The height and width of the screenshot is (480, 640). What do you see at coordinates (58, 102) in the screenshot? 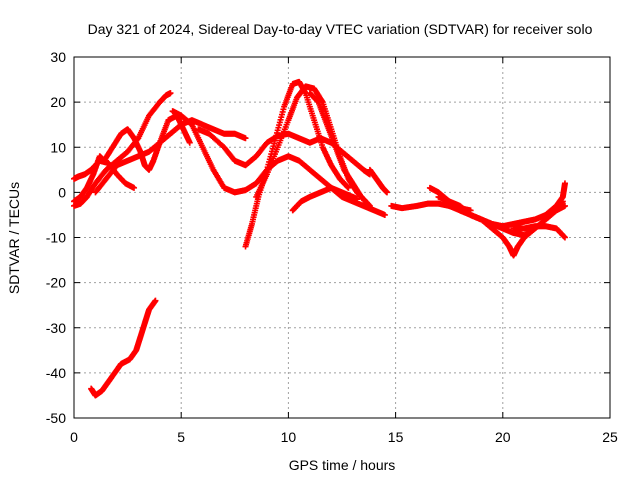
I see `y-tick-label: 20` at bounding box center [58, 102].